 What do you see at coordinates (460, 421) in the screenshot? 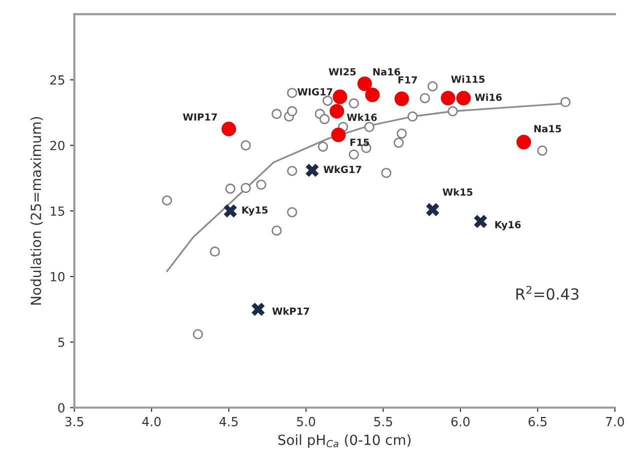
I see `x-tick-label: 6.0` at bounding box center [460, 421].